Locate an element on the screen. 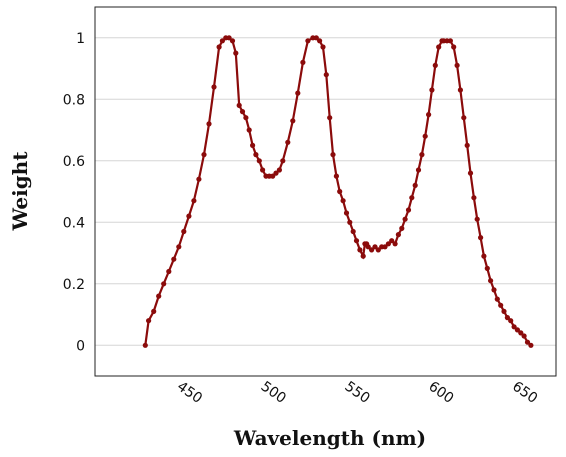 The height and width of the screenshot is (457, 566). y-axis-title: Weight is located at coordinates (20, 191).